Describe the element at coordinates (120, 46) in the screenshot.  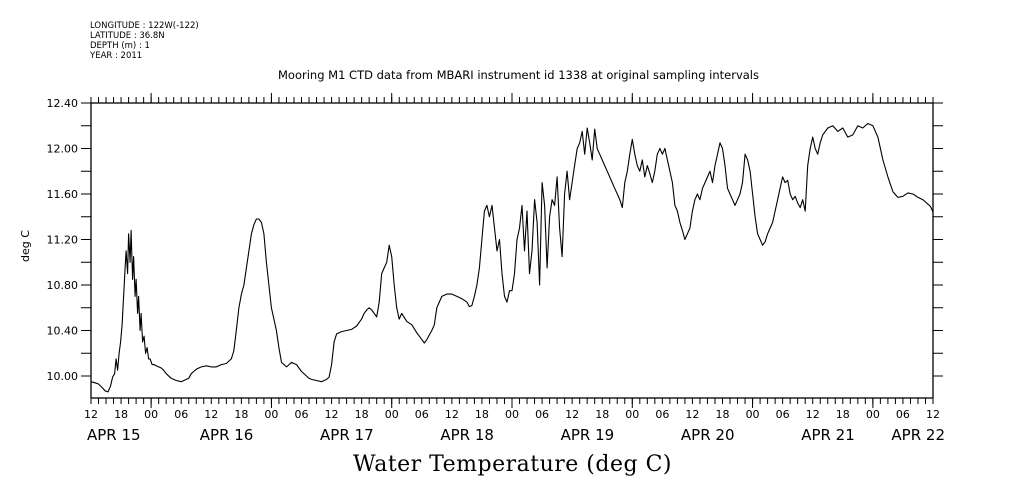
I see `depth-label: DEPTH (m) : 1` at that location.